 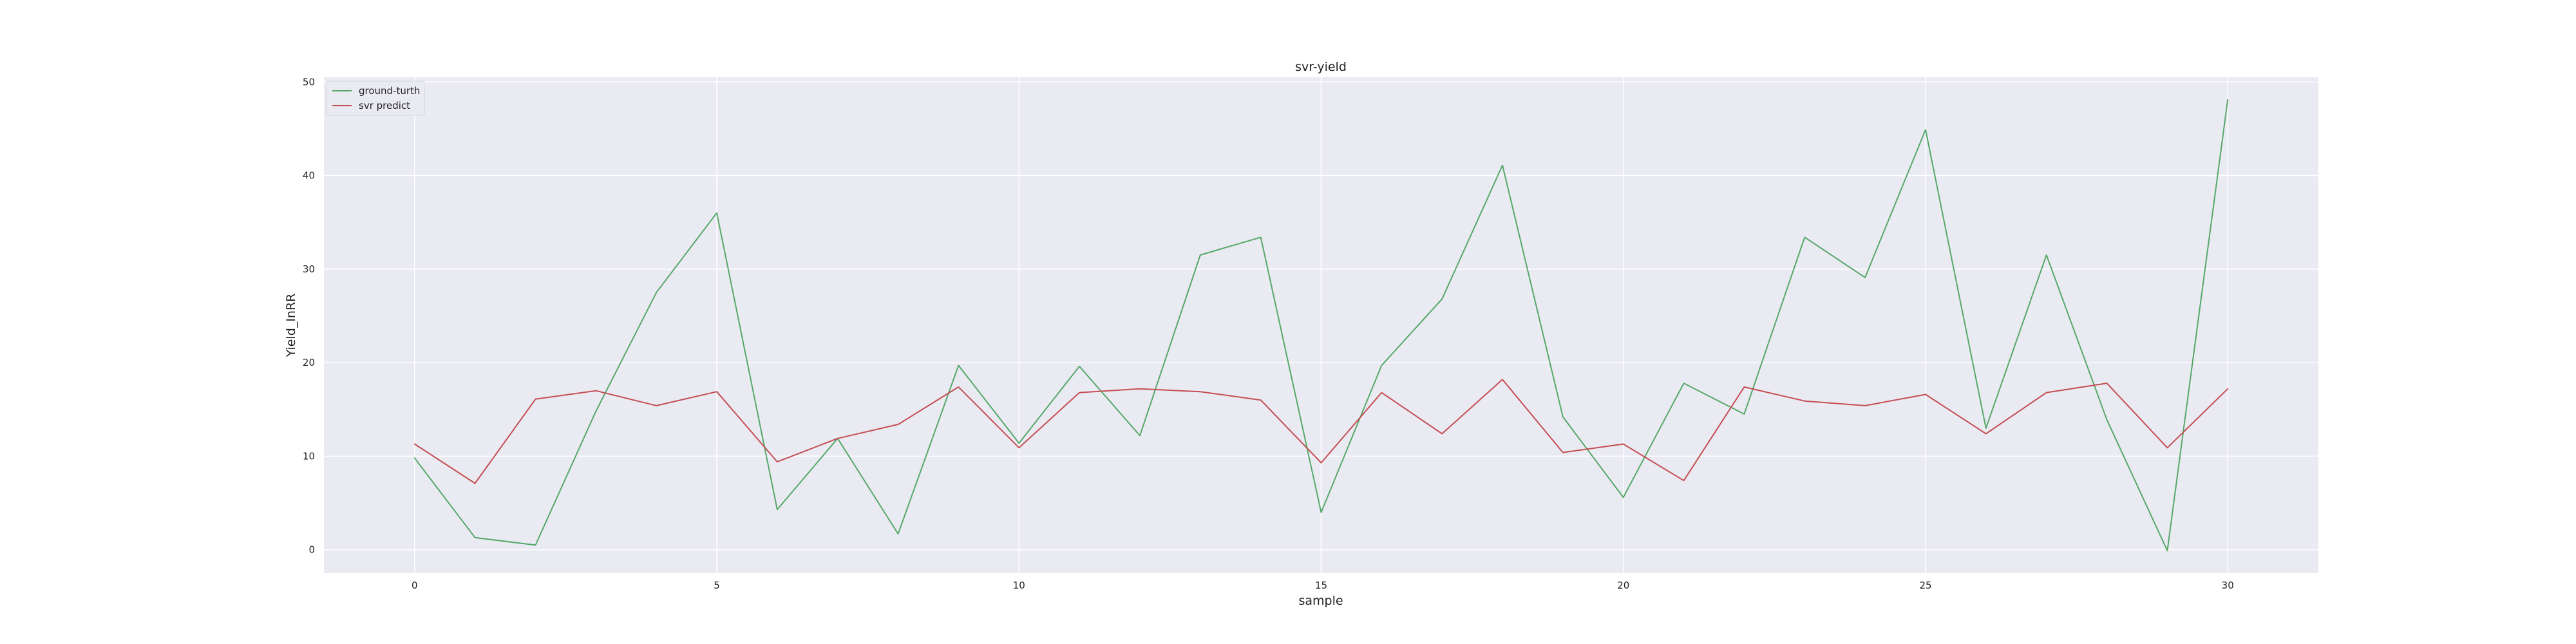 I want to click on x-tick-labels: 0 5 10 15 20 25 30, so click(x=1323, y=586).